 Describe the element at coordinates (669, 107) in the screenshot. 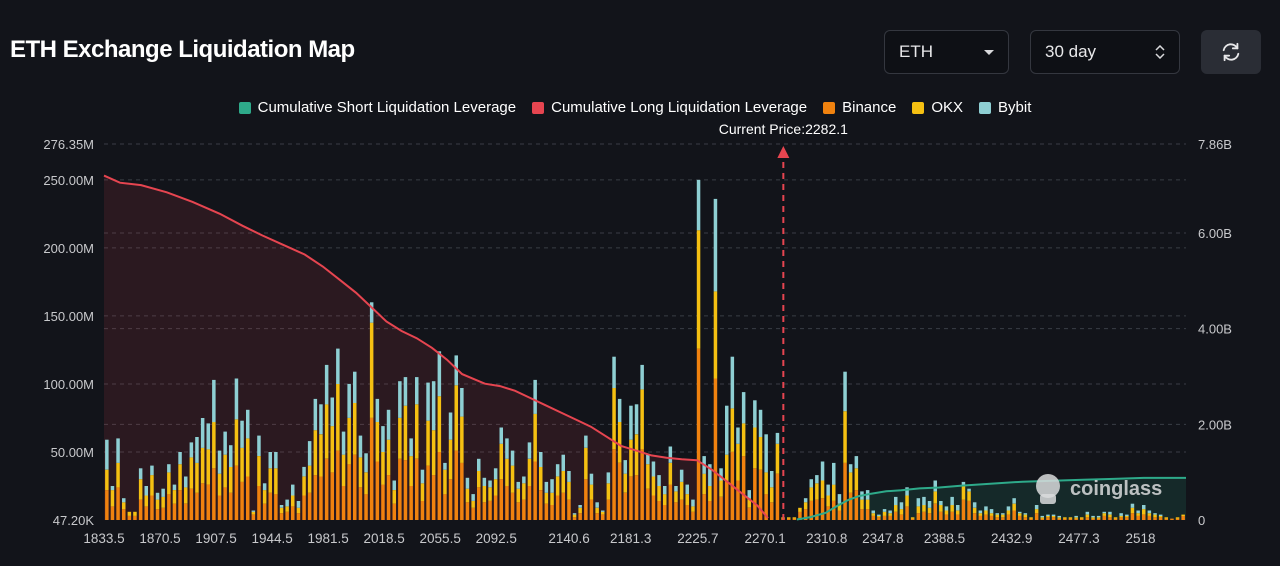

I see `legend-item-long-leverage: Cumulative Long Liquidation Leverage` at that location.